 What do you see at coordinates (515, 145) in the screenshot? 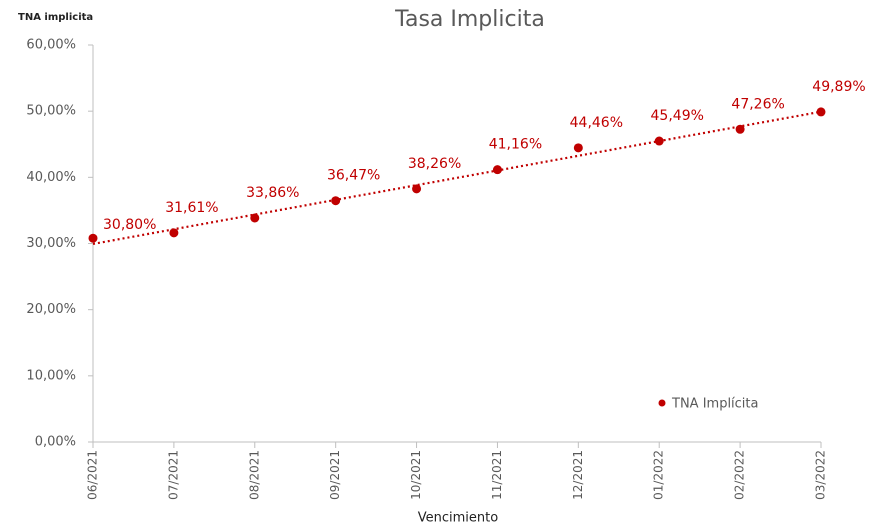
I see `data-label: 41,16%` at bounding box center [515, 145].